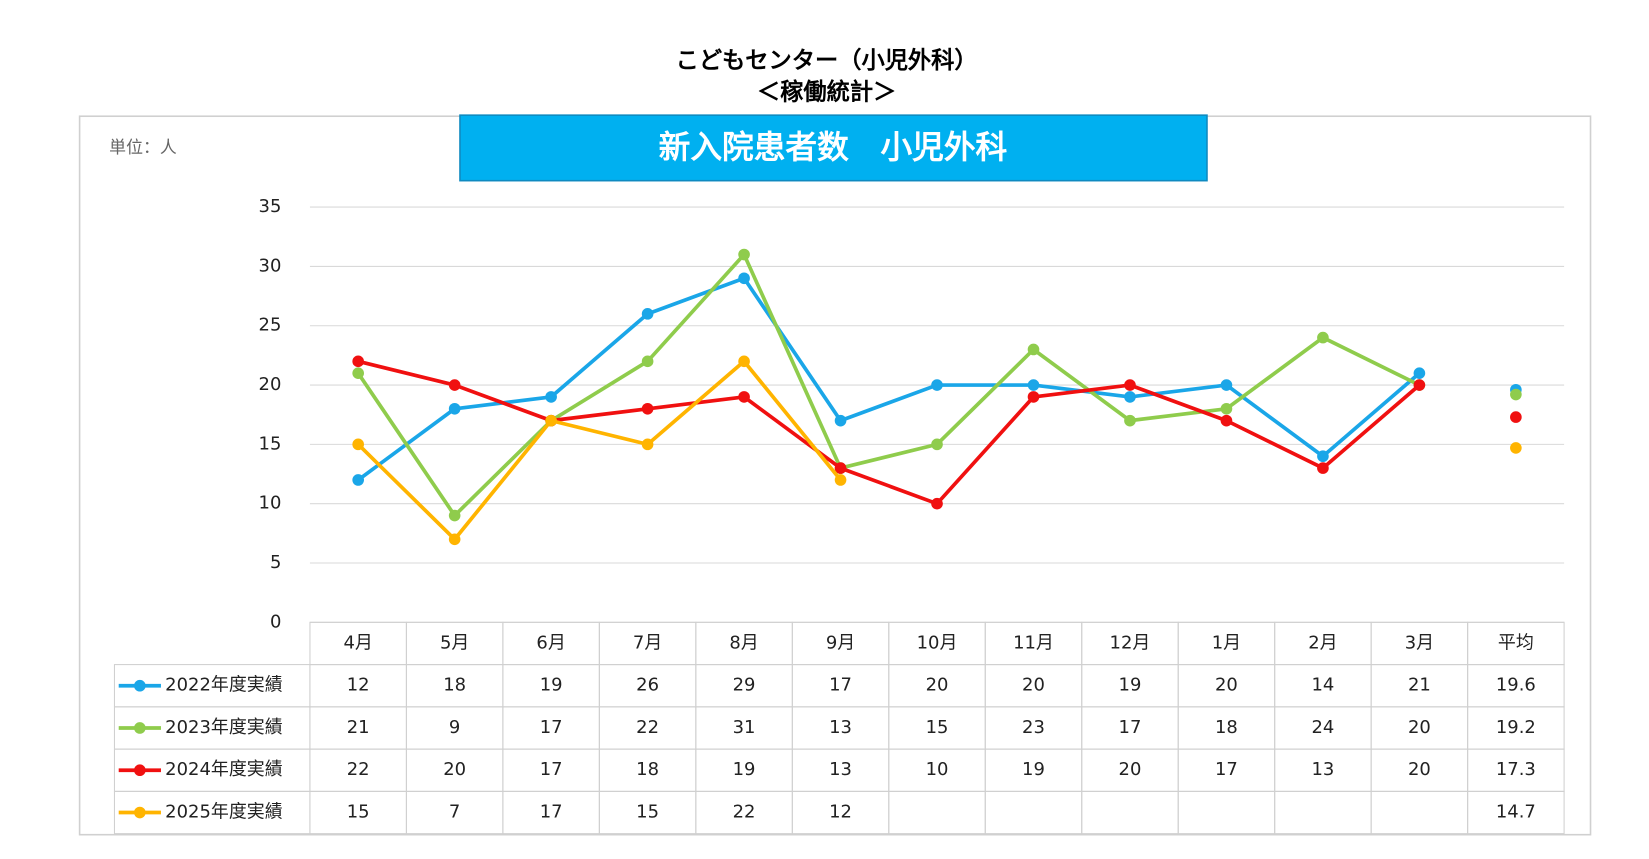 The height and width of the screenshot is (859, 1649). What do you see at coordinates (270, 206) in the screenshot?
I see `y-tick-label: 35` at bounding box center [270, 206].